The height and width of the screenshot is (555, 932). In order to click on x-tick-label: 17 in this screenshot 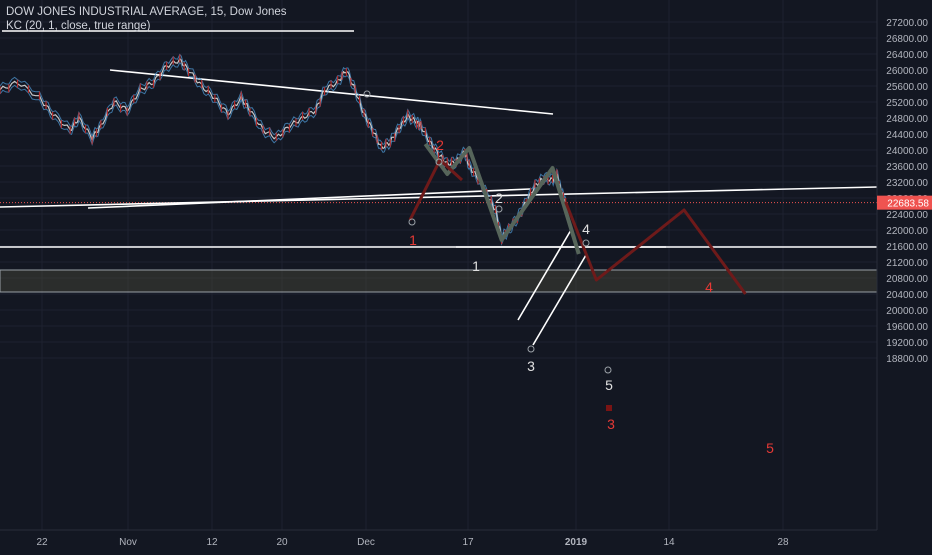, I will do `click(468, 542)`.